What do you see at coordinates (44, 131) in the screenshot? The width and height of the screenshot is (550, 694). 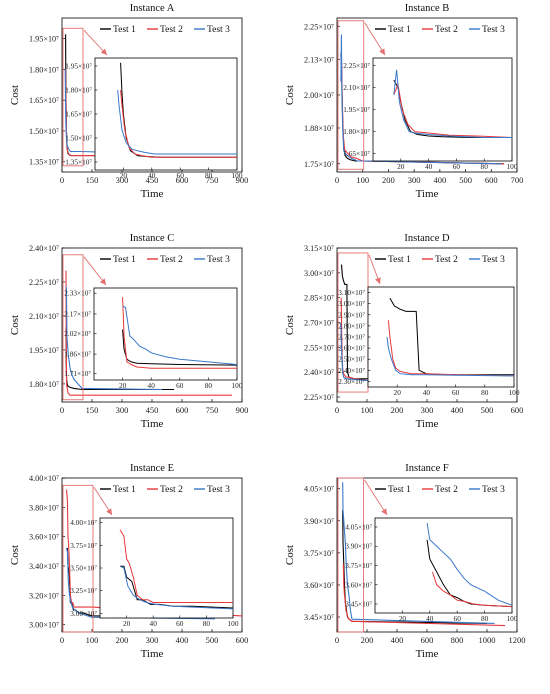 I see `y-tick-label: 1.50×10⁷` at bounding box center [44, 131].